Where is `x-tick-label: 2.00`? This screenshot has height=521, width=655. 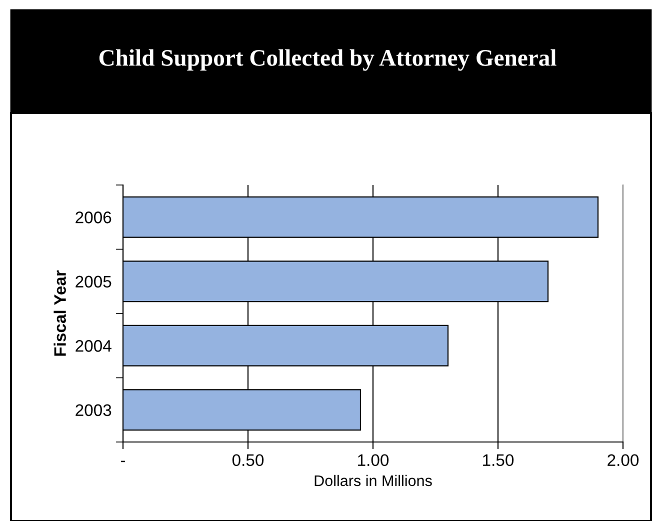
x-tick-label: 2.00 is located at coordinates (623, 460).